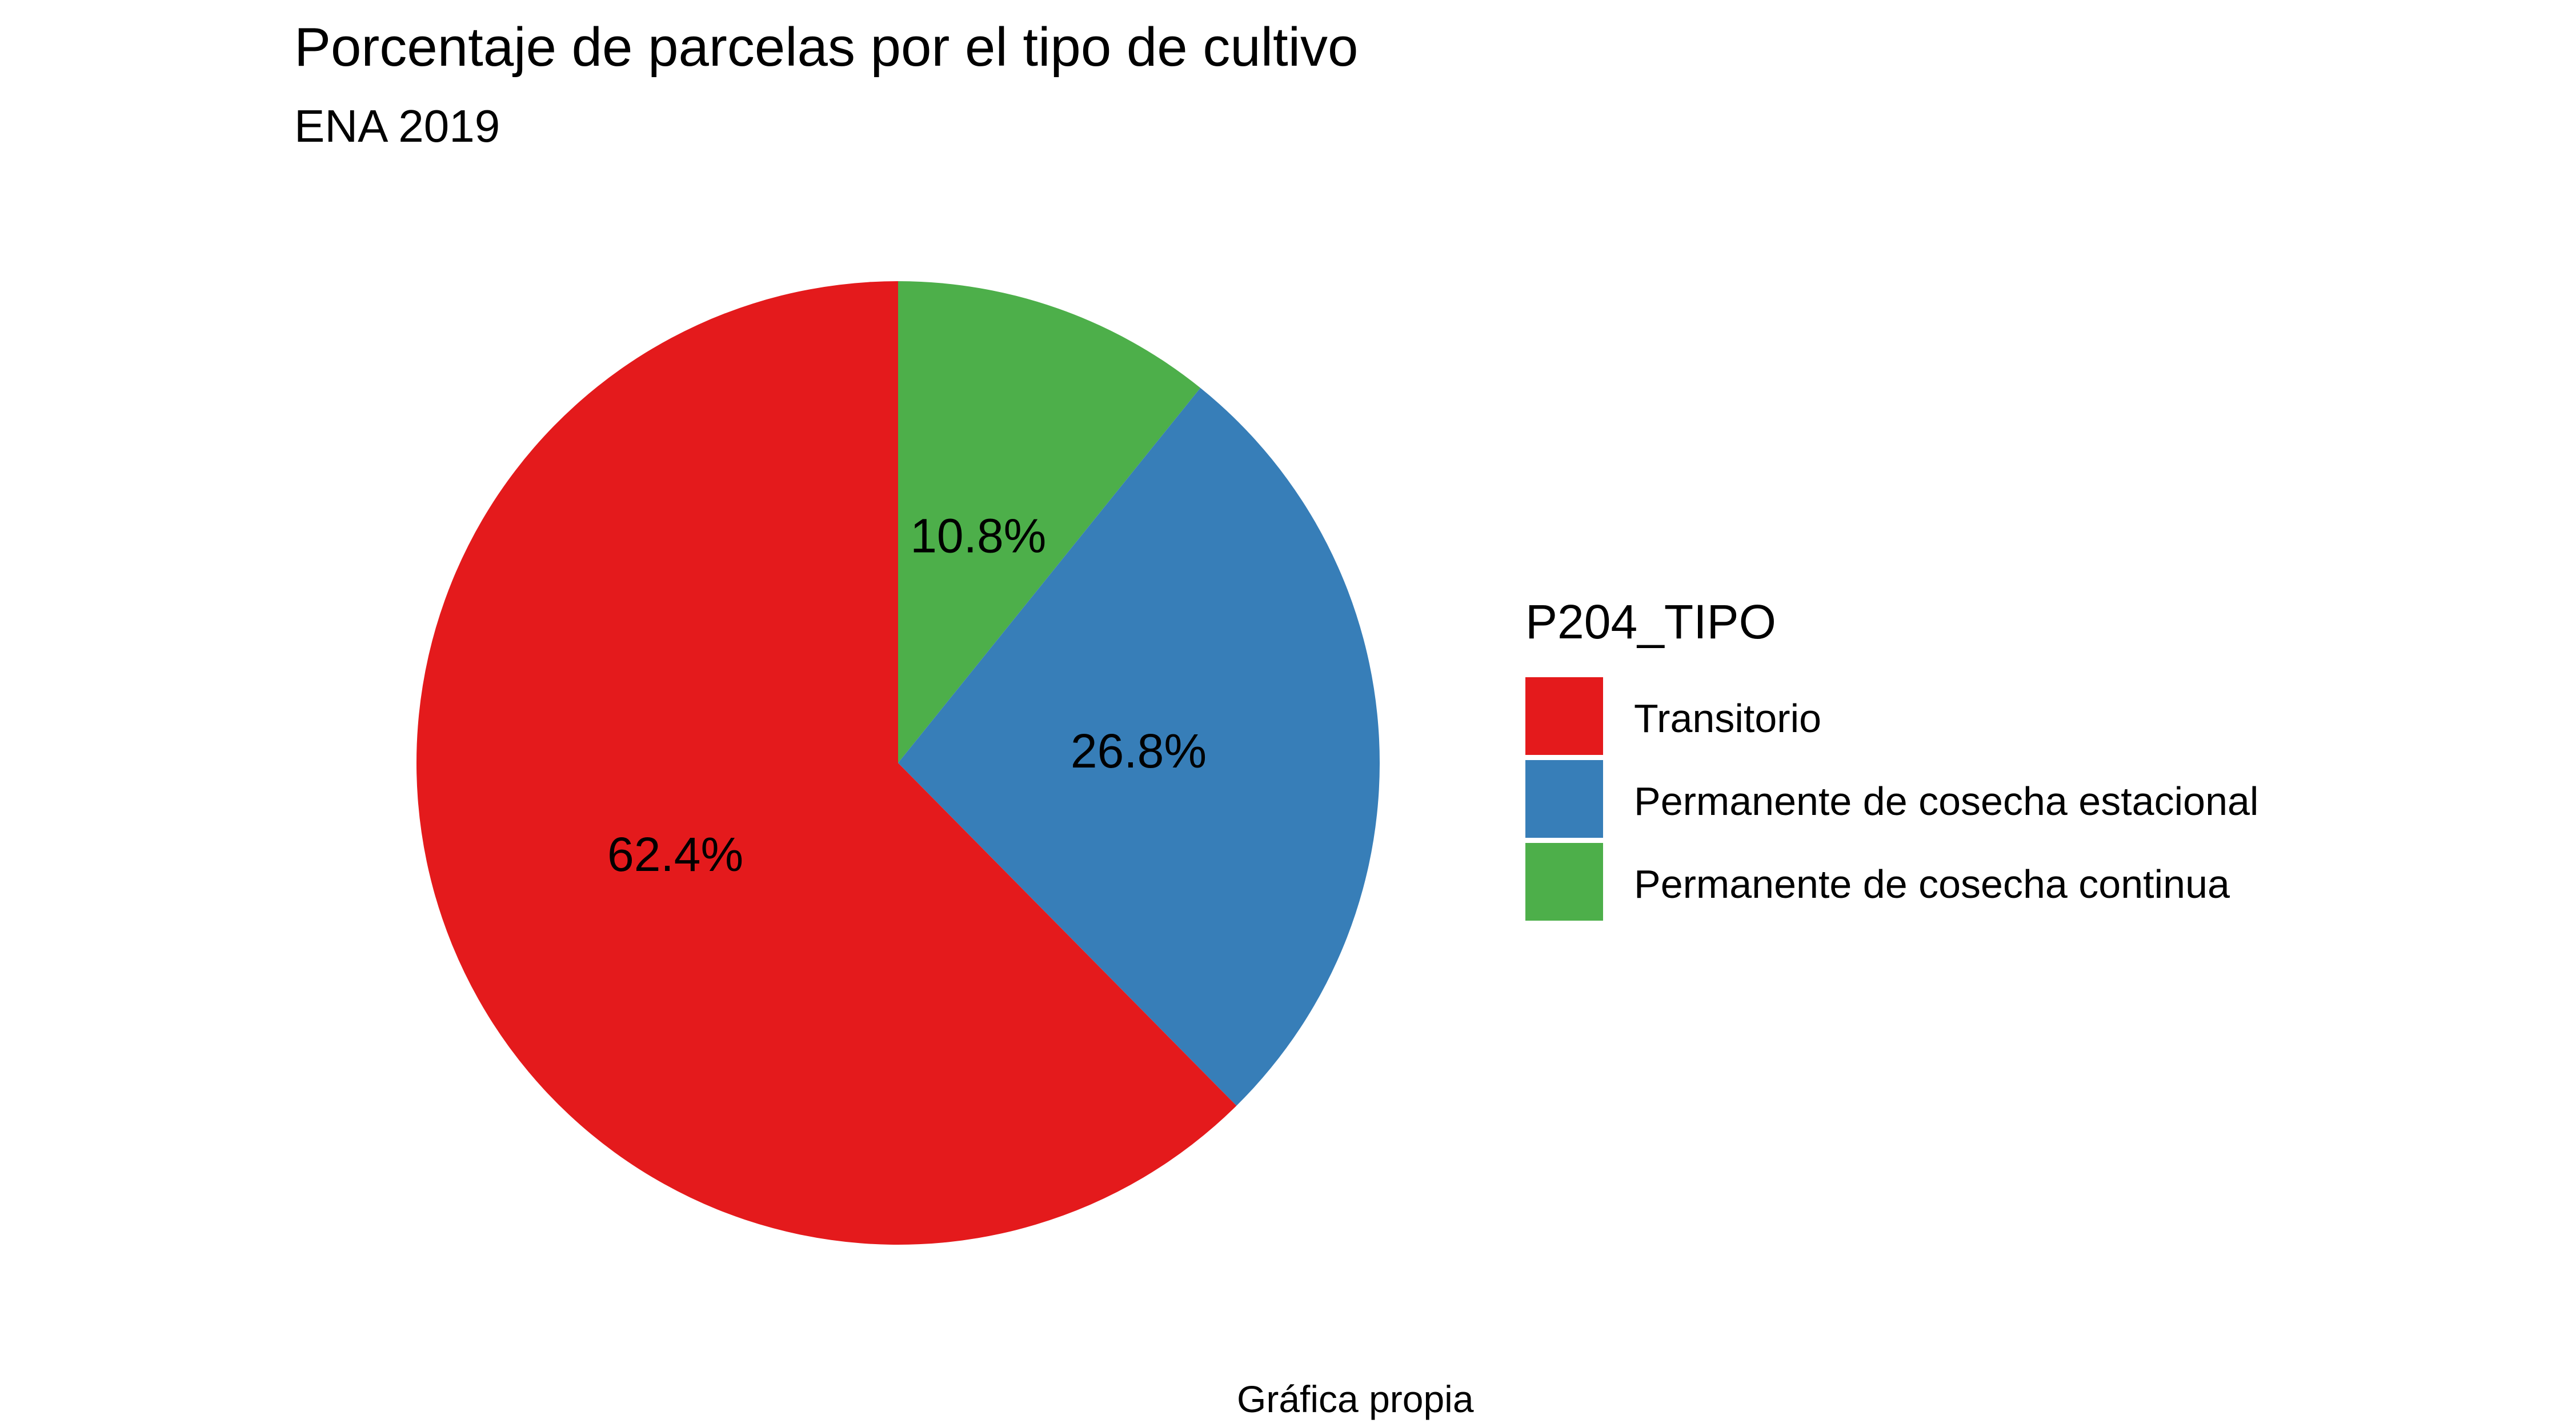 Image resolution: width=2576 pixels, height=1423 pixels. What do you see at coordinates (1946, 801) in the screenshot?
I see `legend-label: Permanente de cosecha estacional` at bounding box center [1946, 801].